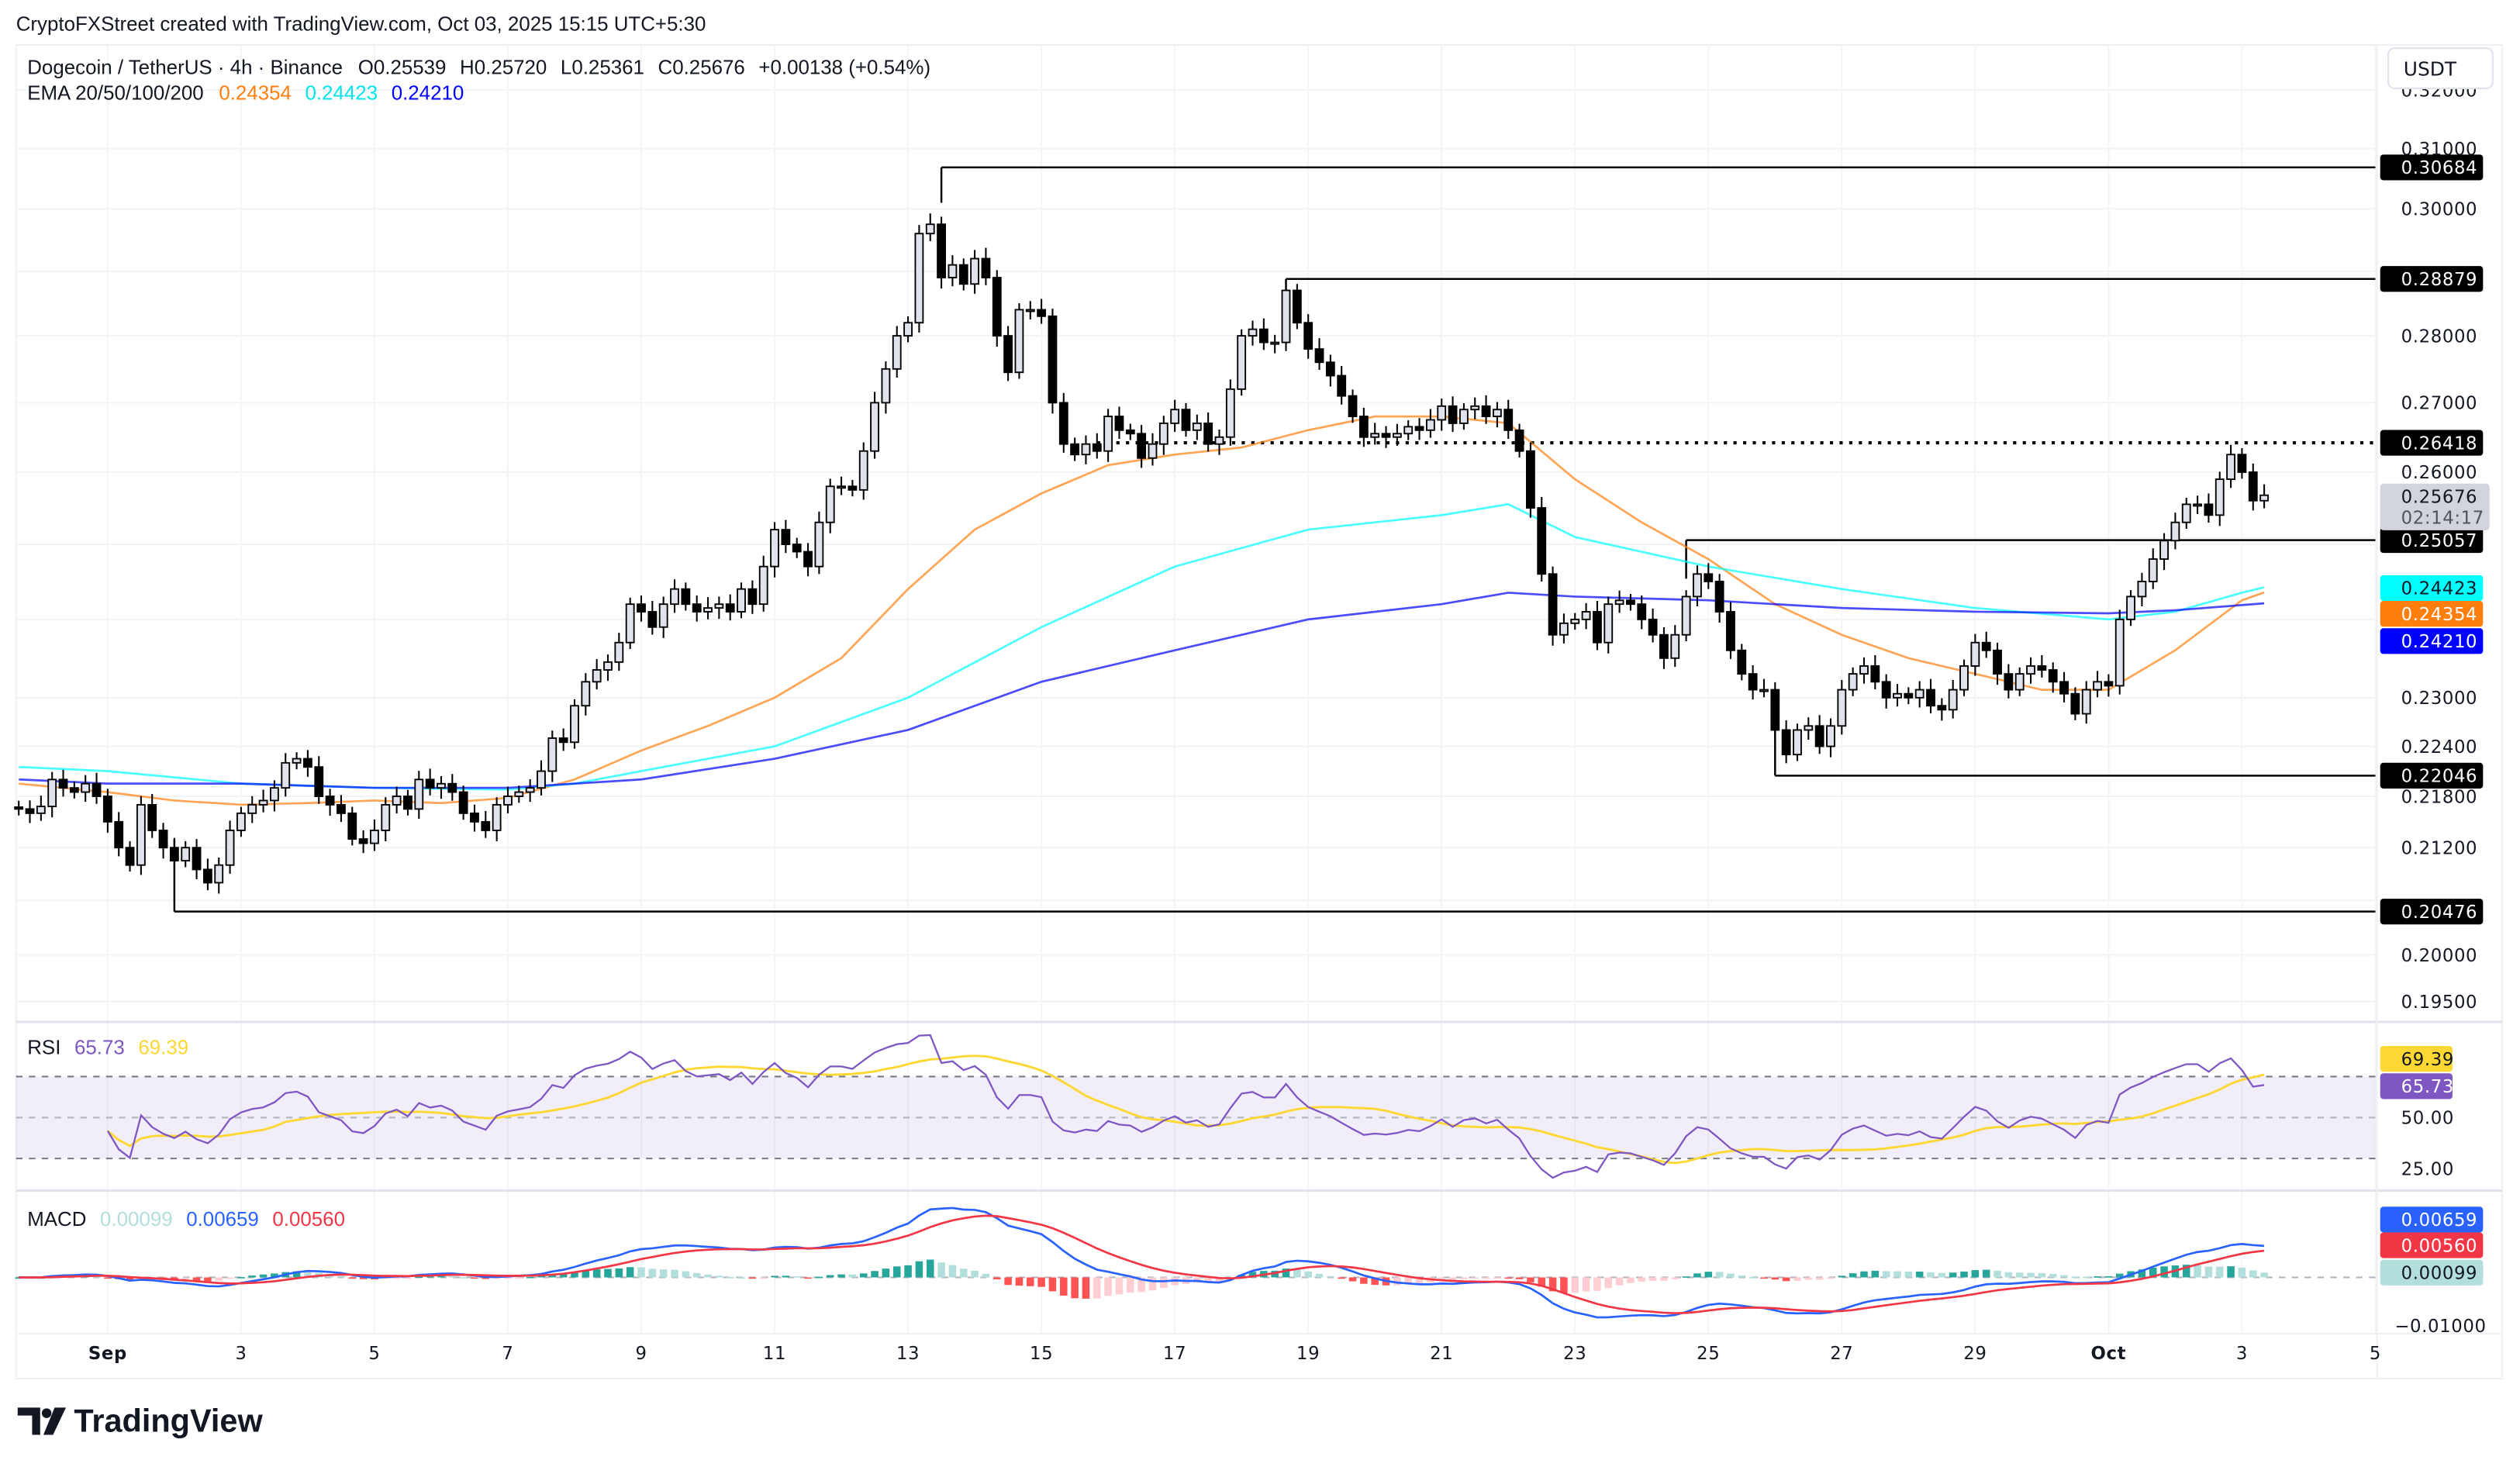 This screenshot has height=1467, width=2520. What do you see at coordinates (185, 67) in the screenshot?
I see `symbol-name: Dogecoin / TetherUS · 4h · Binance` at bounding box center [185, 67].